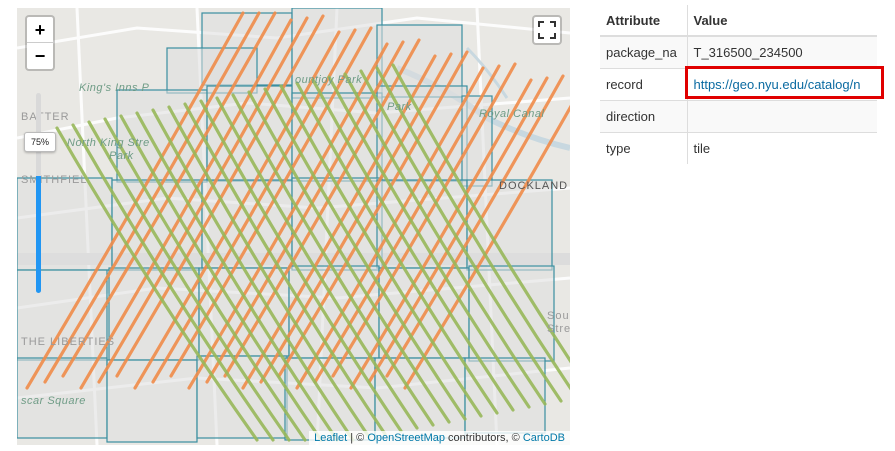  What do you see at coordinates (782, 52) in the screenshot?
I see `row-value: T_316500_234500` at bounding box center [782, 52].